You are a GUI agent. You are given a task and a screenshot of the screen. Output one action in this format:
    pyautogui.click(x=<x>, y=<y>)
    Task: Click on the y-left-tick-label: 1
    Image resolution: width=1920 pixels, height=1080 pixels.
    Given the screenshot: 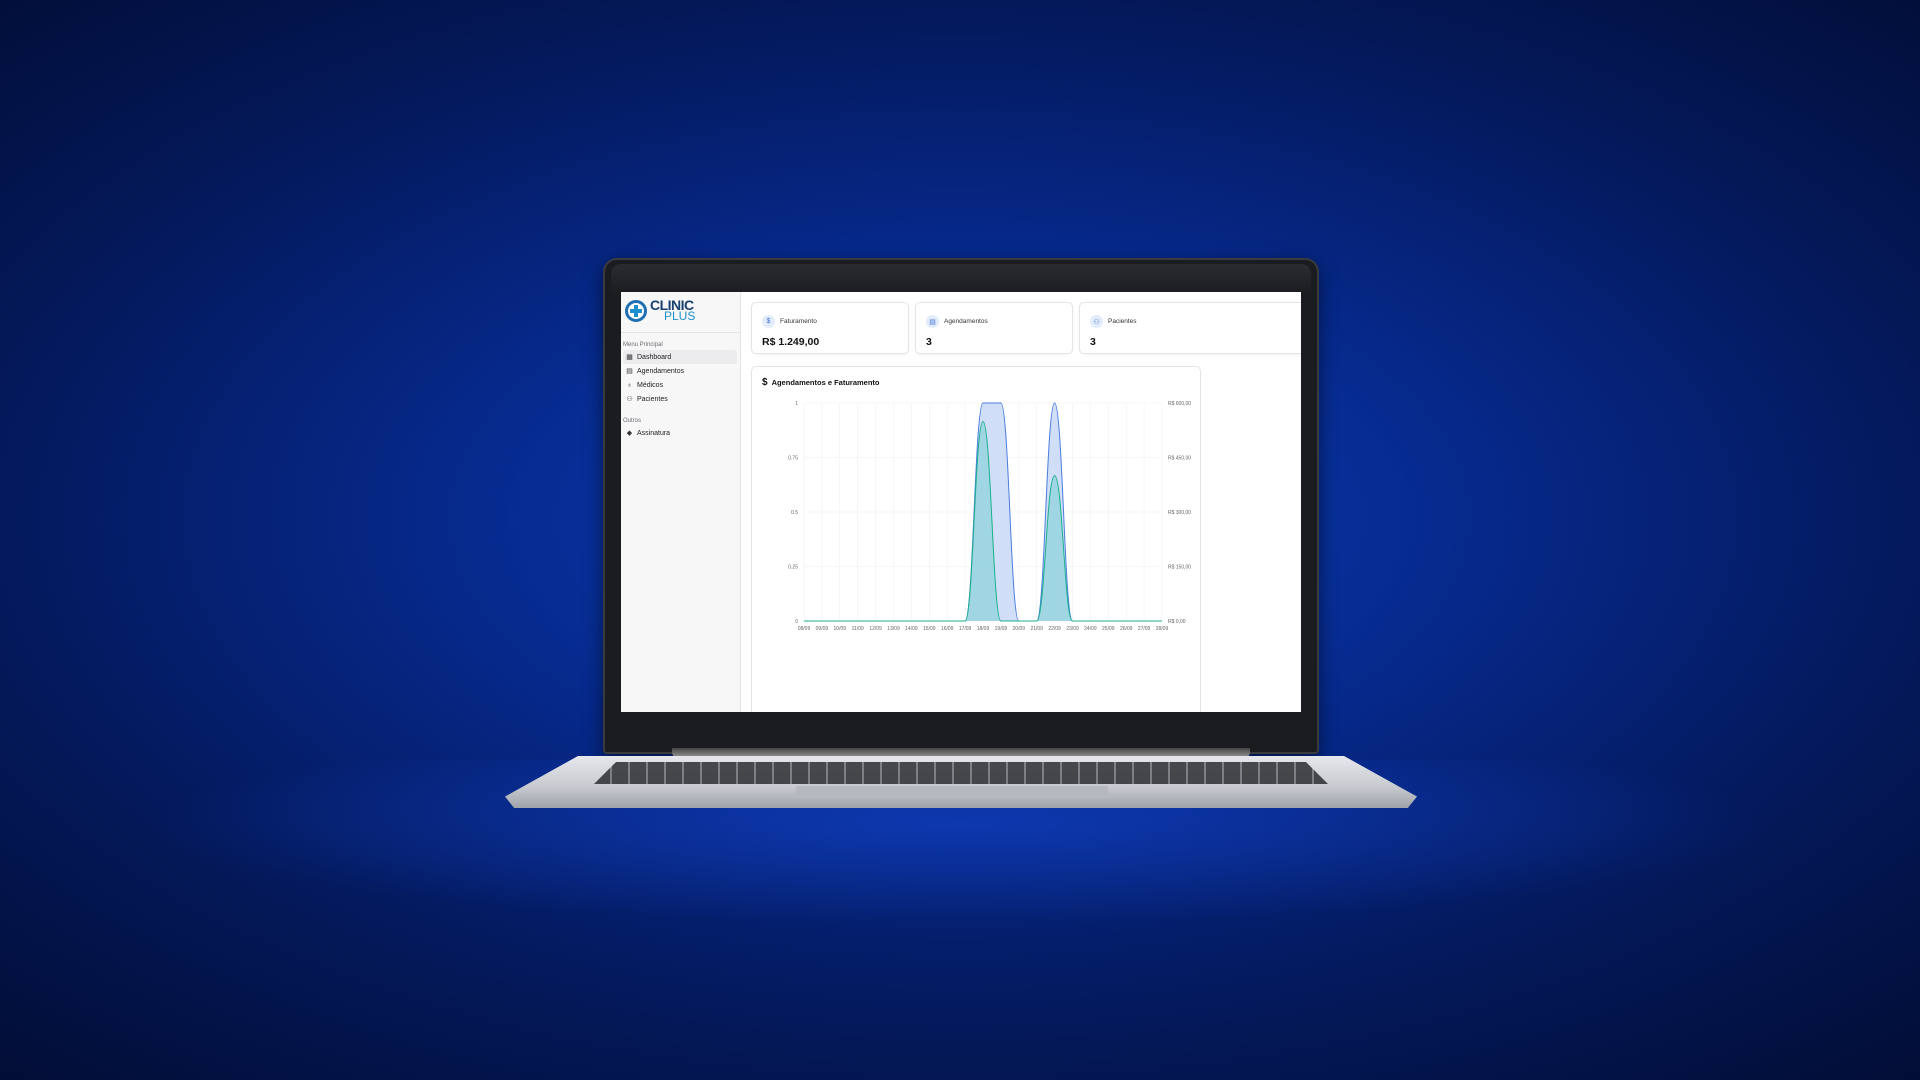 What is the action you would take?
    pyautogui.click(x=796, y=404)
    